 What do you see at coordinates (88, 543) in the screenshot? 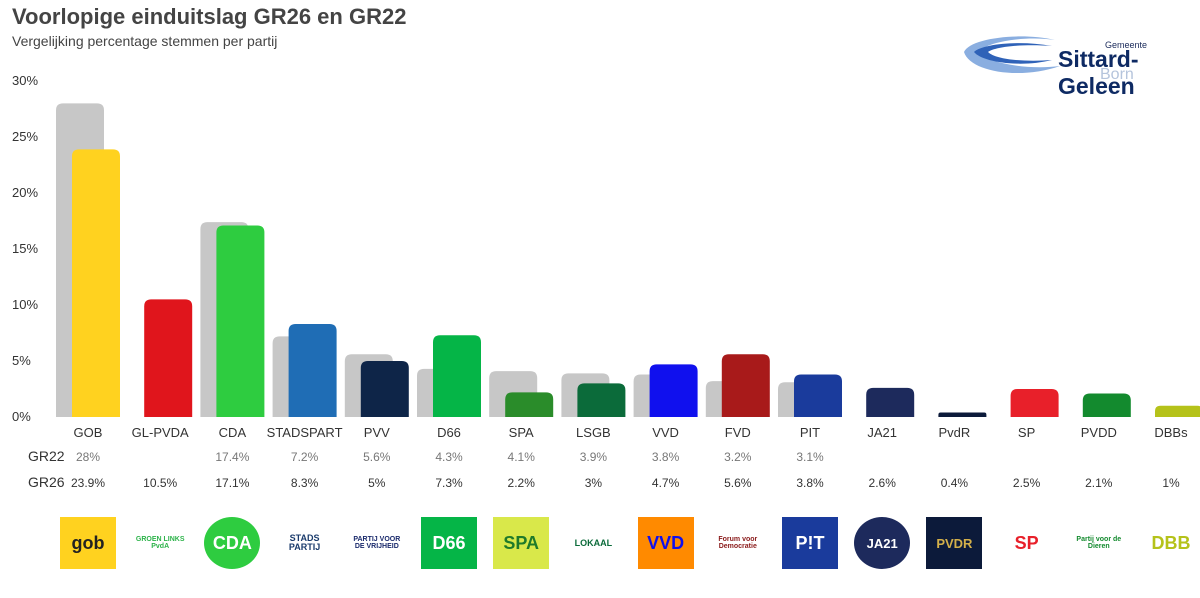
I see `gob-logo: gob` at bounding box center [88, 543].